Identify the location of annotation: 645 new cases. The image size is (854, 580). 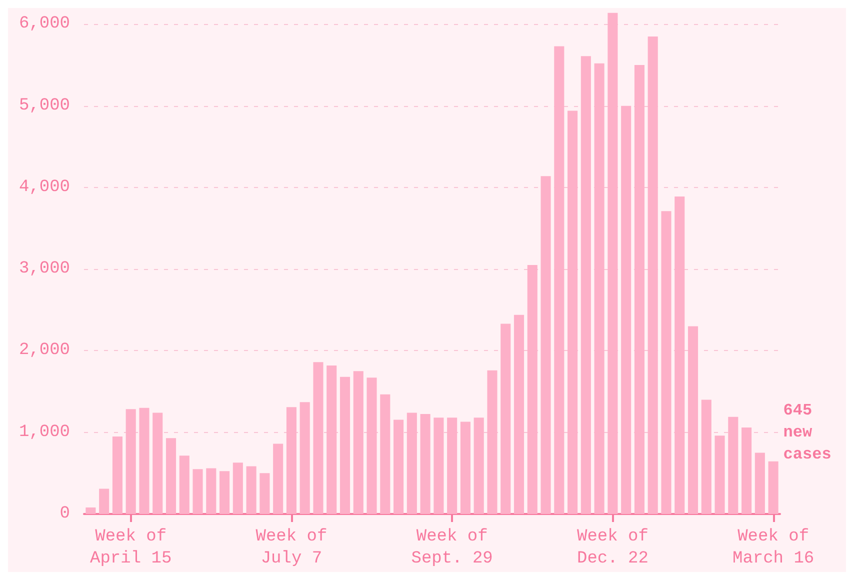
(807, 432).